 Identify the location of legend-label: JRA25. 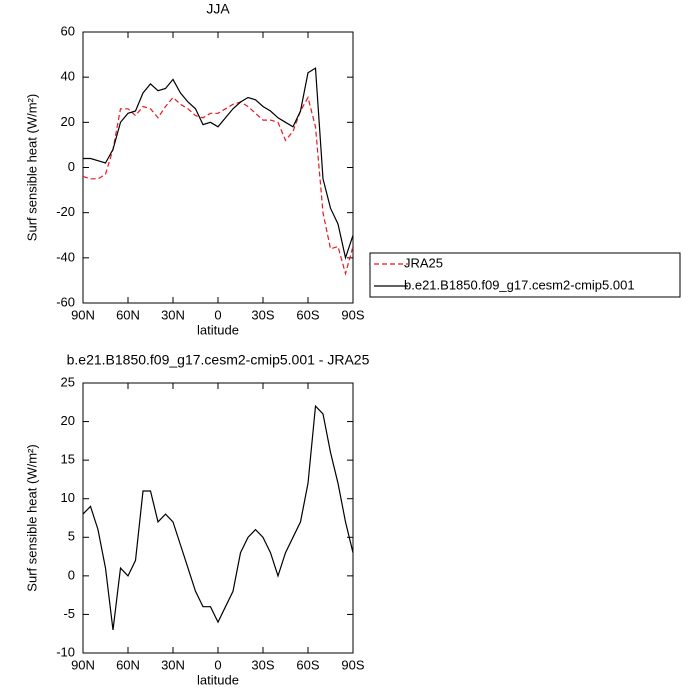
(423, 262).